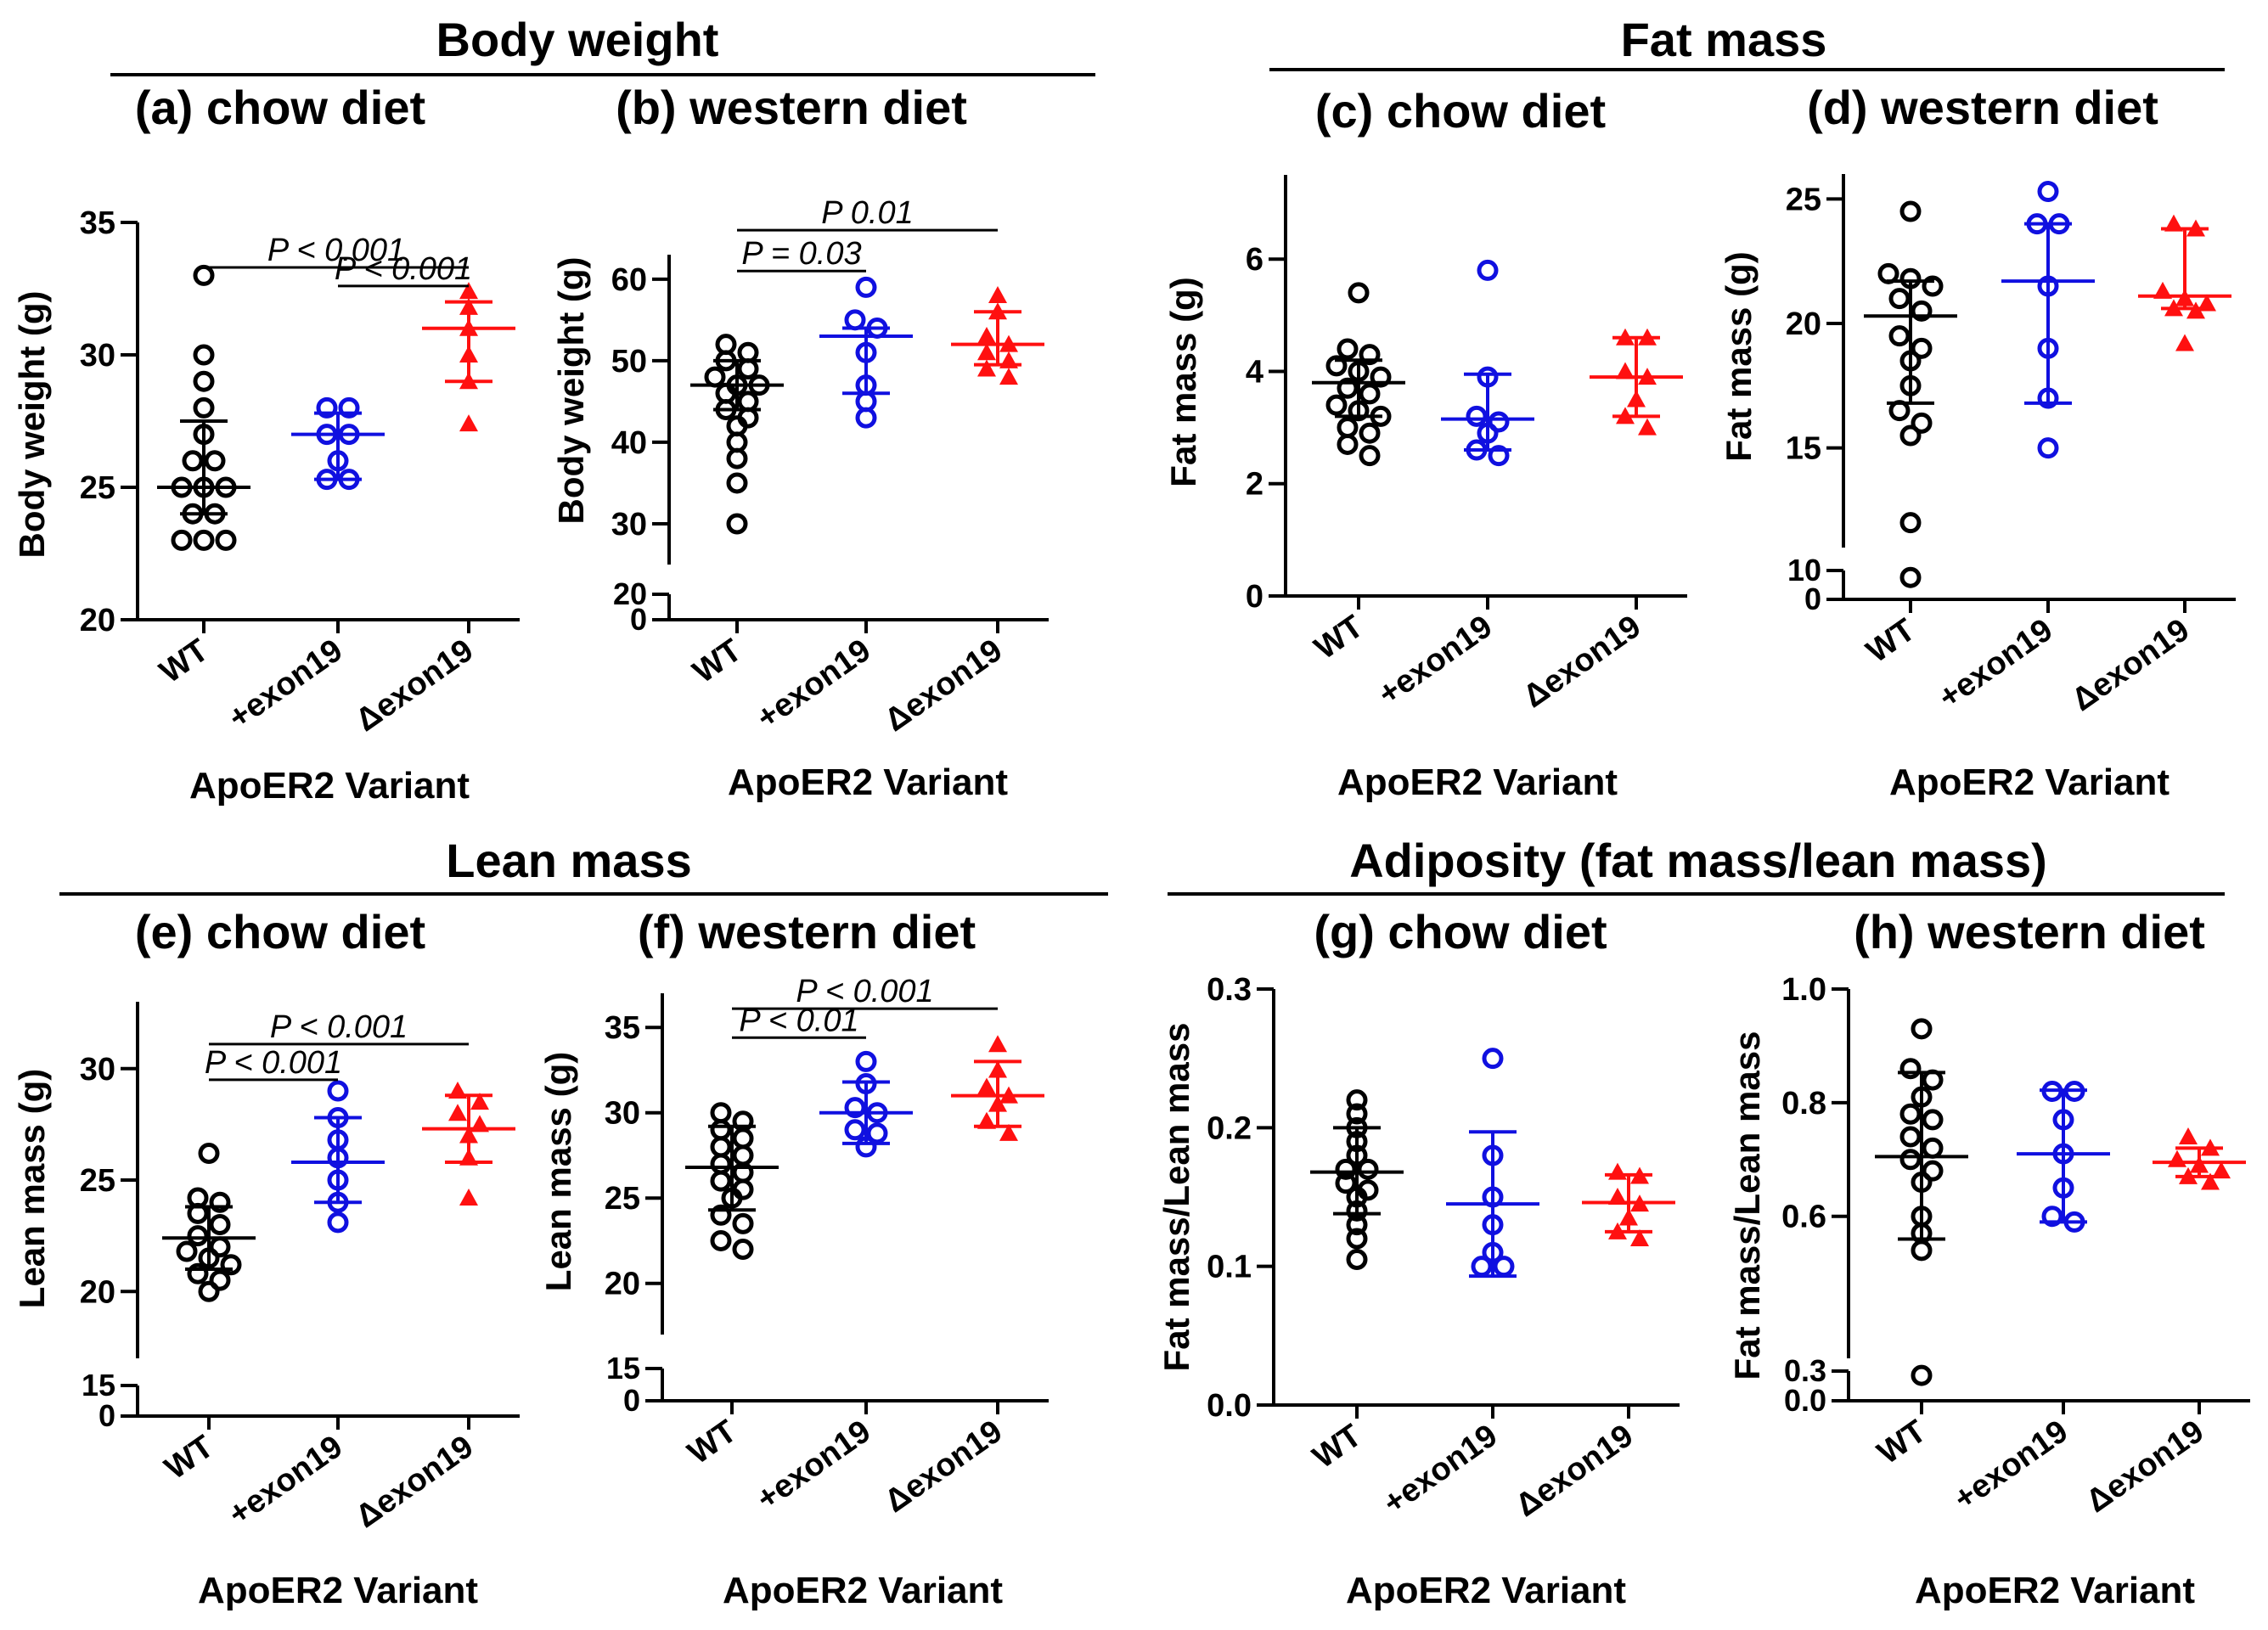 This screenshot has height=1630, width=2268. What do you see at coordinates (106, 1416) in the screenshot?
I see `y-break-tick-label: 0` at bounding box center [106, 1416].